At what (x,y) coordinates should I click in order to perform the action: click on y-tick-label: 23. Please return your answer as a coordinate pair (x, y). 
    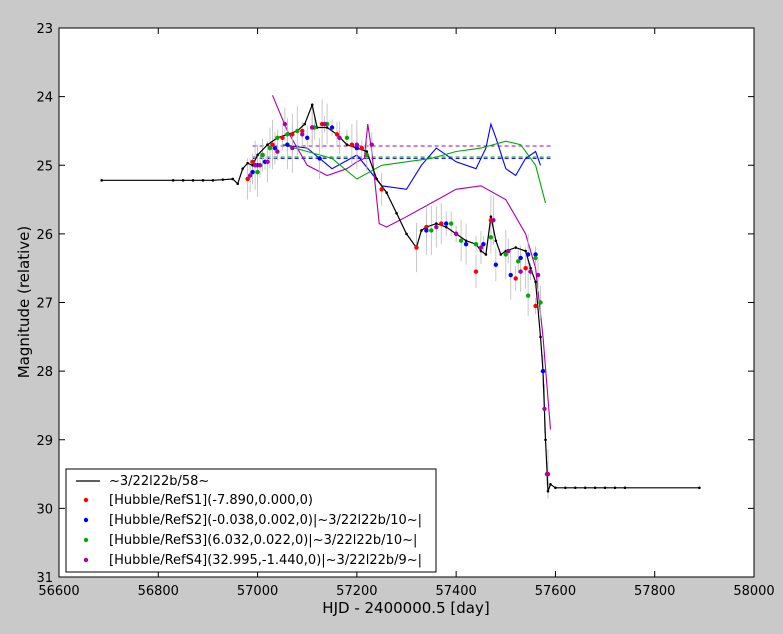
    Looking at the image, I should click on (44, 29).